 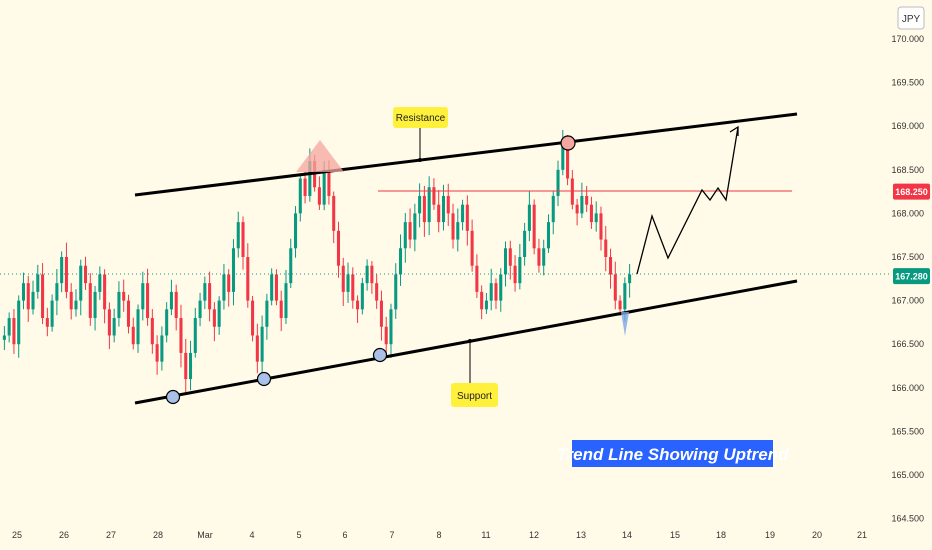 What do you see at coordinates (625, 324) in the screenshot?
I see `low-arrow-marker` at bounding box center [625, 324].